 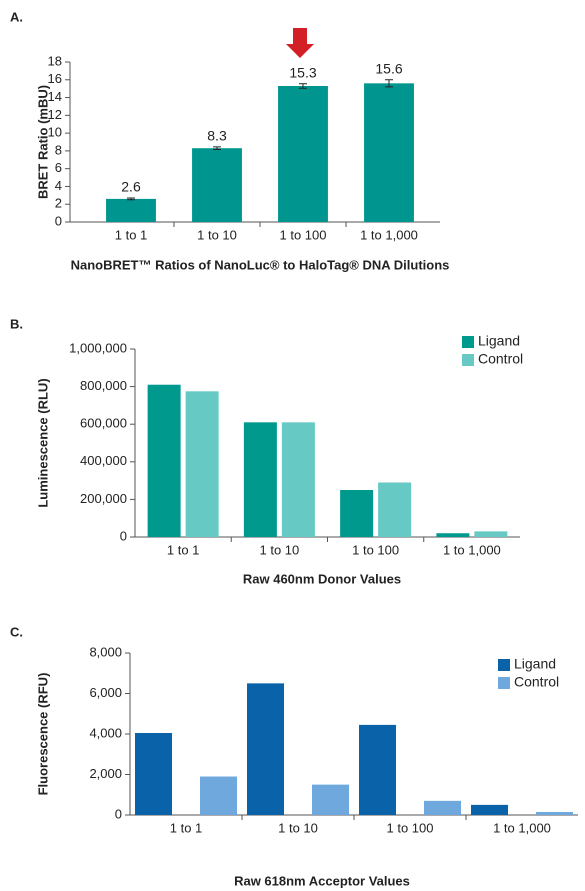 I want to click on y-tick-label: 10, so click(x=55, y=132).